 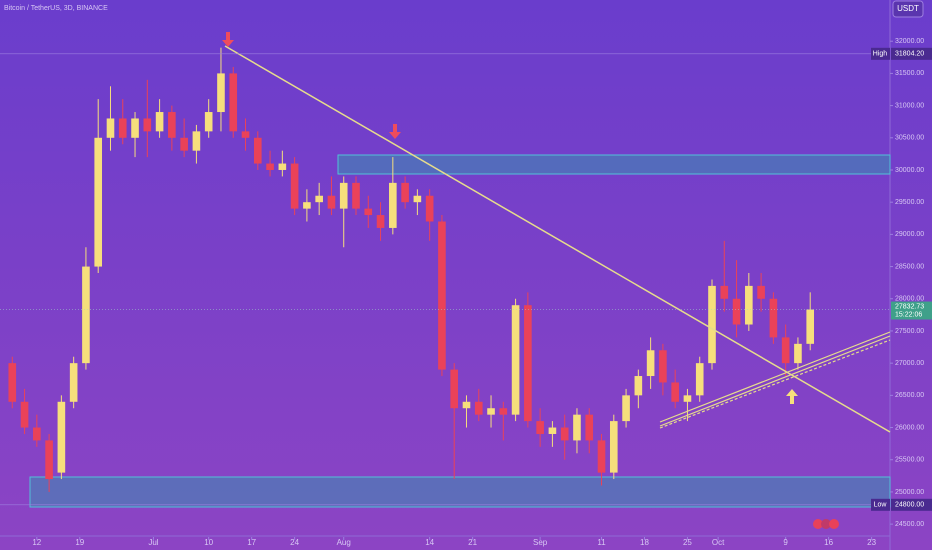 What do you see at coordinates (909, 363) in the screenshot?
I see `y-tick-label: 27000.00` at bounding box center [909, 363].